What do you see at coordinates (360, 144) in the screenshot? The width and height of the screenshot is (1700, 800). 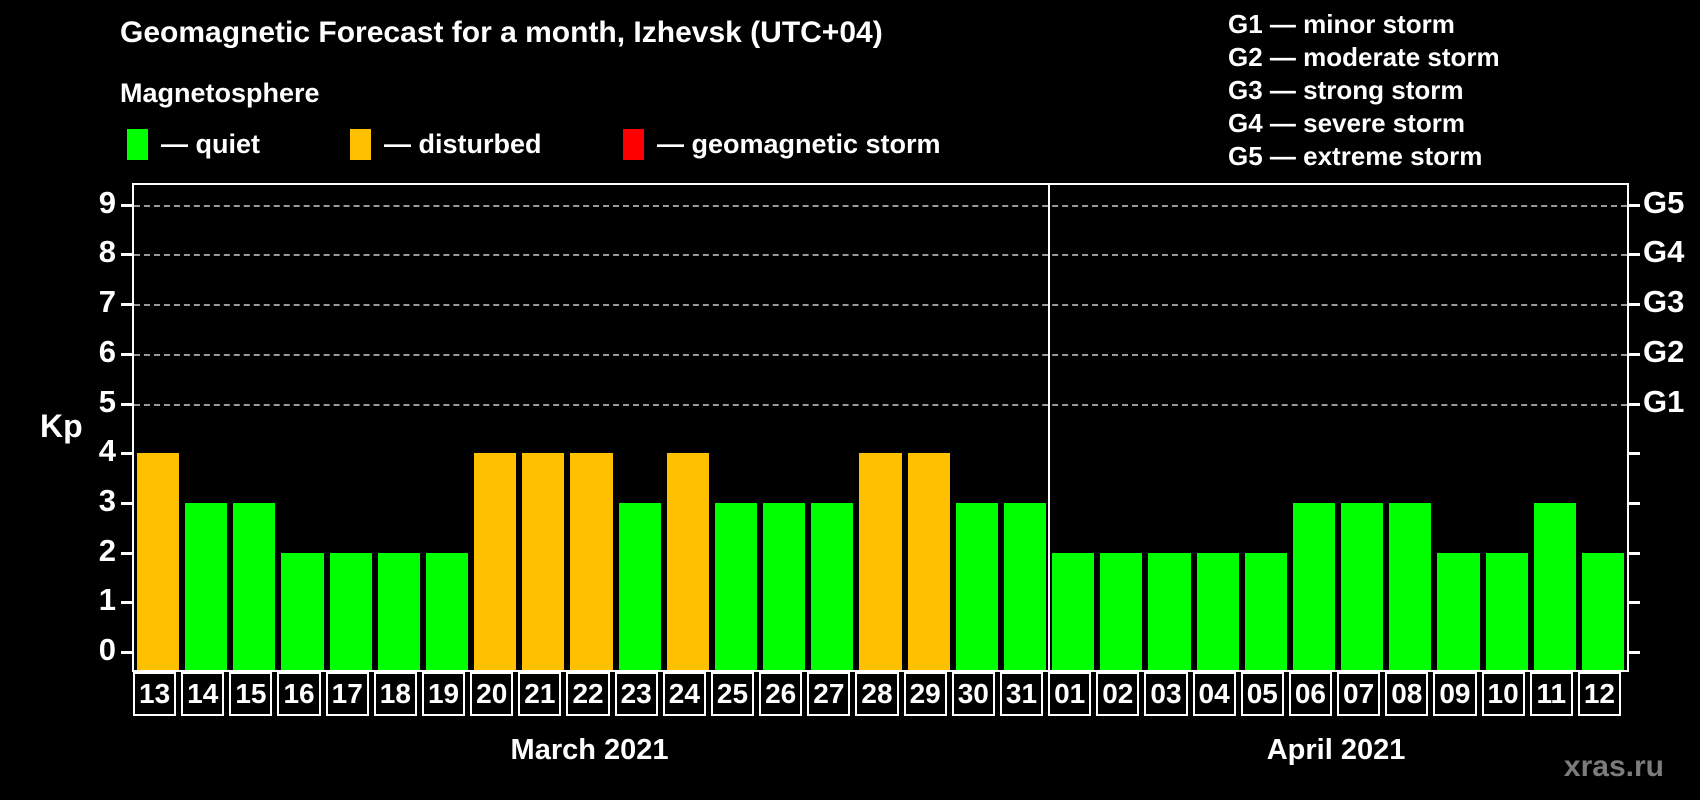 I see `disturbed-swatch-icon` at bounding box center [360, 144].